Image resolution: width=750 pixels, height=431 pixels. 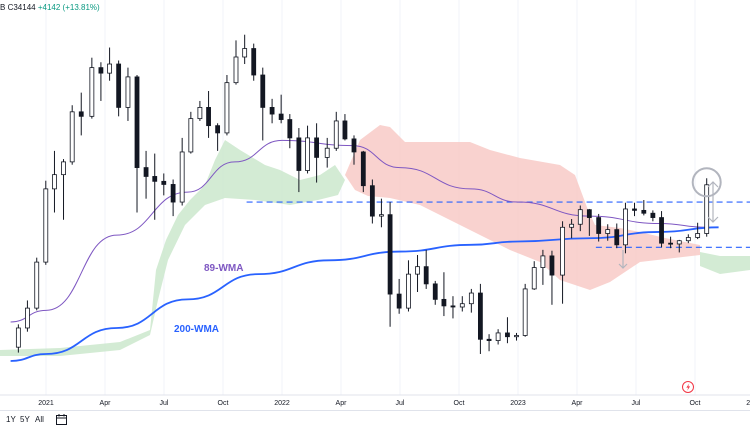 What do you see at coordinates (713, 184) in the screenshot?
I see `up-arrow-head` at bounding box center [713, 184].